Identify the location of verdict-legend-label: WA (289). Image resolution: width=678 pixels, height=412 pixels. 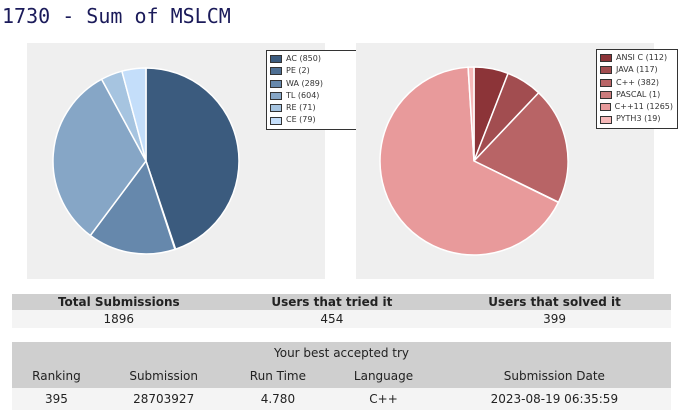
(304, 83).